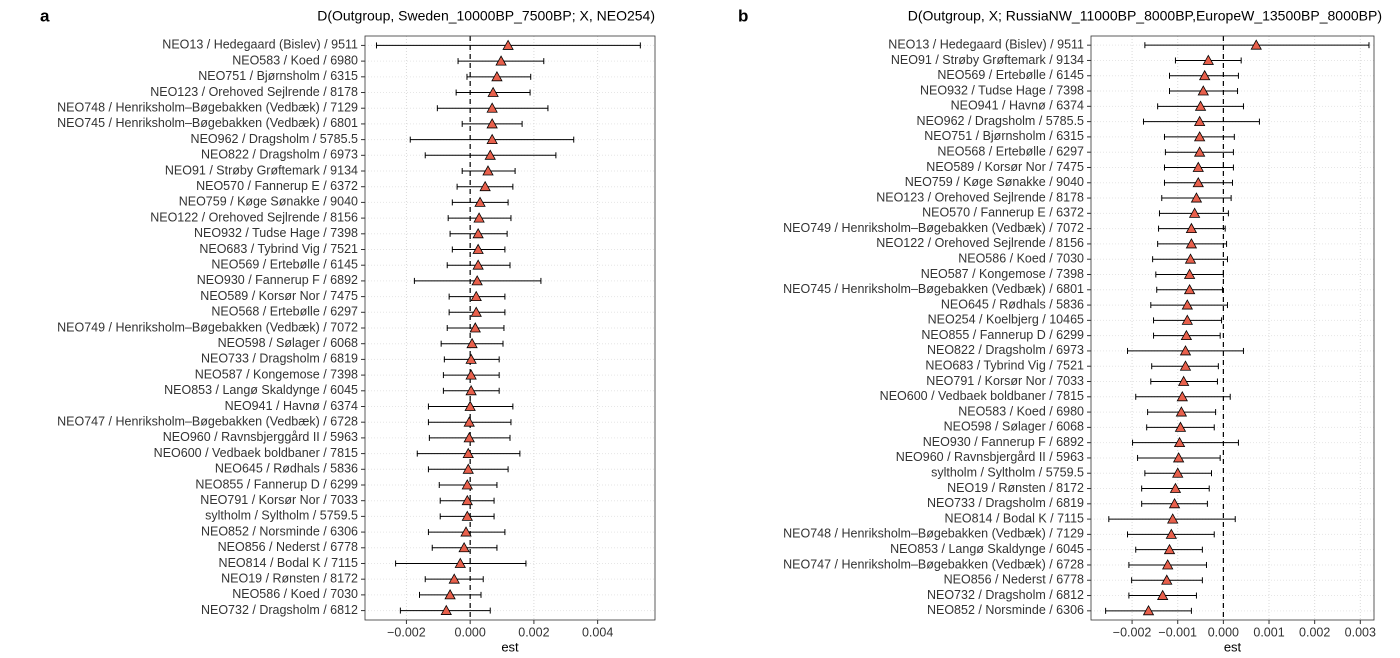 The image size is (1400, 658). I want to click on y-tick-label: NEO814 / Bodal K / 7115, so click(288, 563).